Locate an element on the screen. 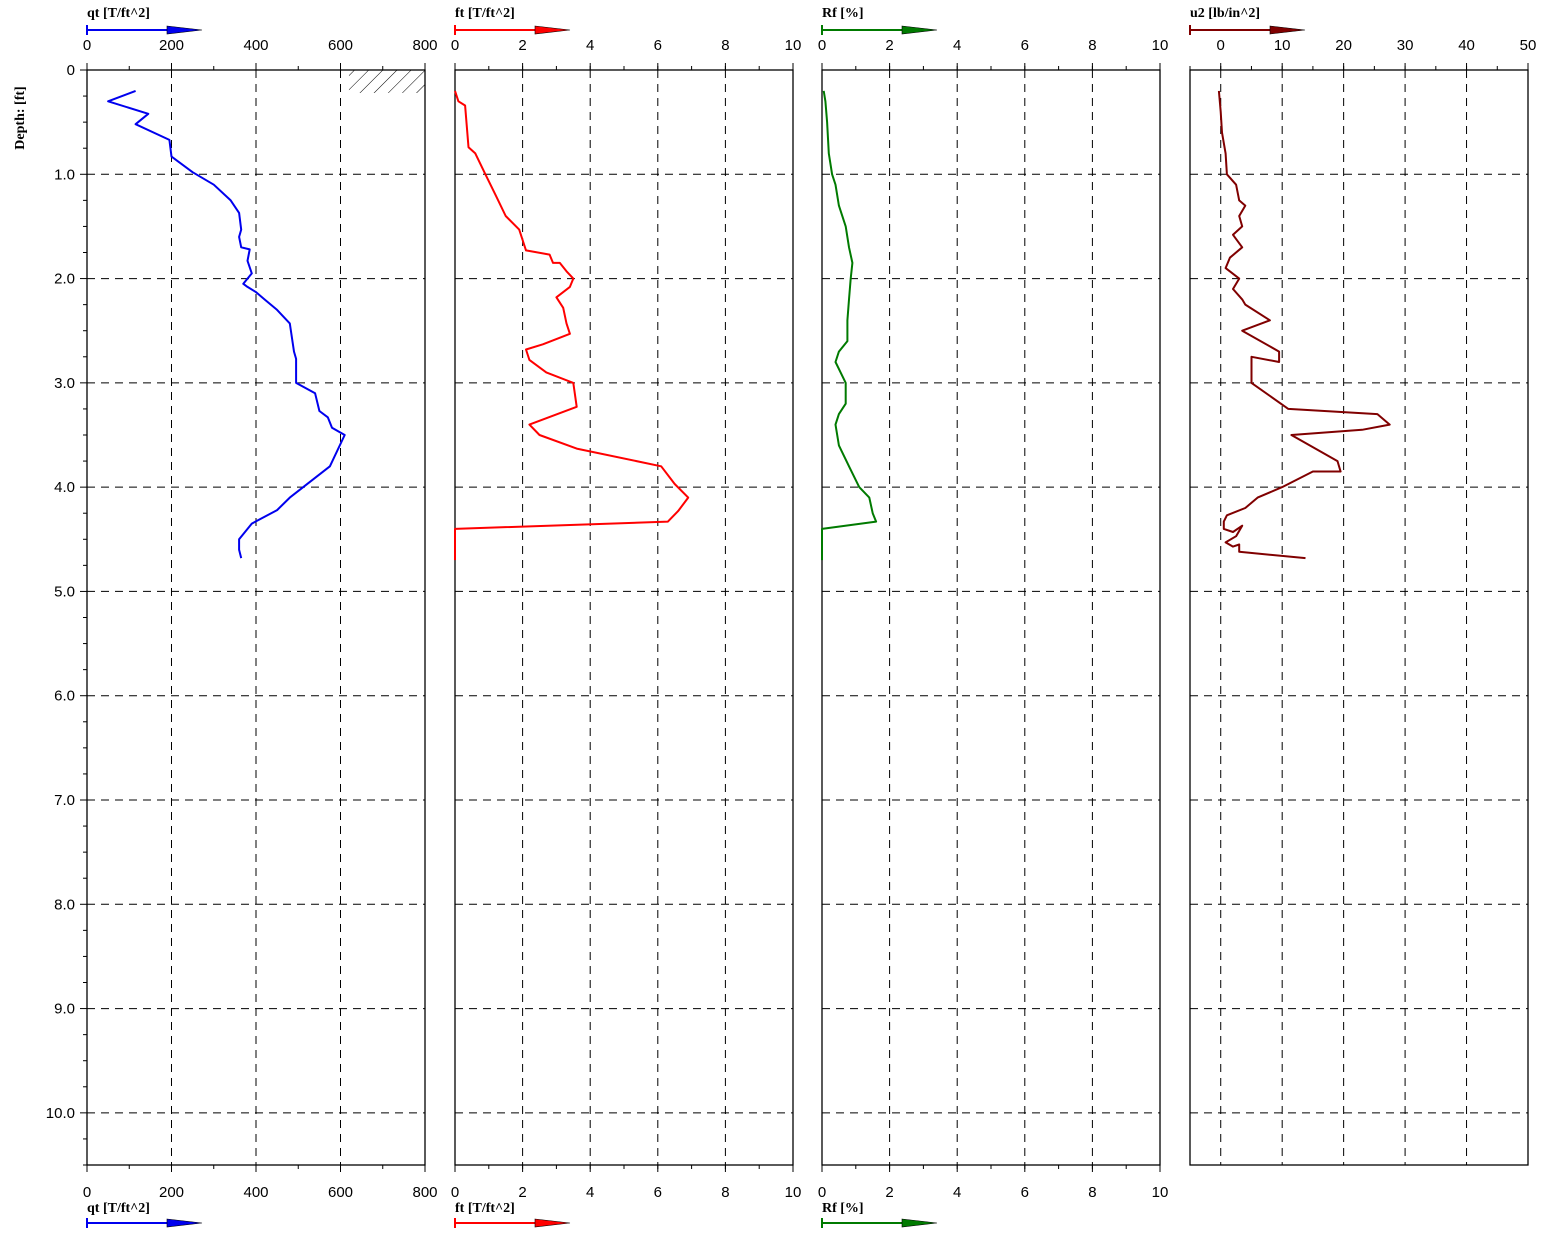 The image size is (1553, 1233). qt-top-label: qt [T/ft^2] is located at coordinates (118, 13).